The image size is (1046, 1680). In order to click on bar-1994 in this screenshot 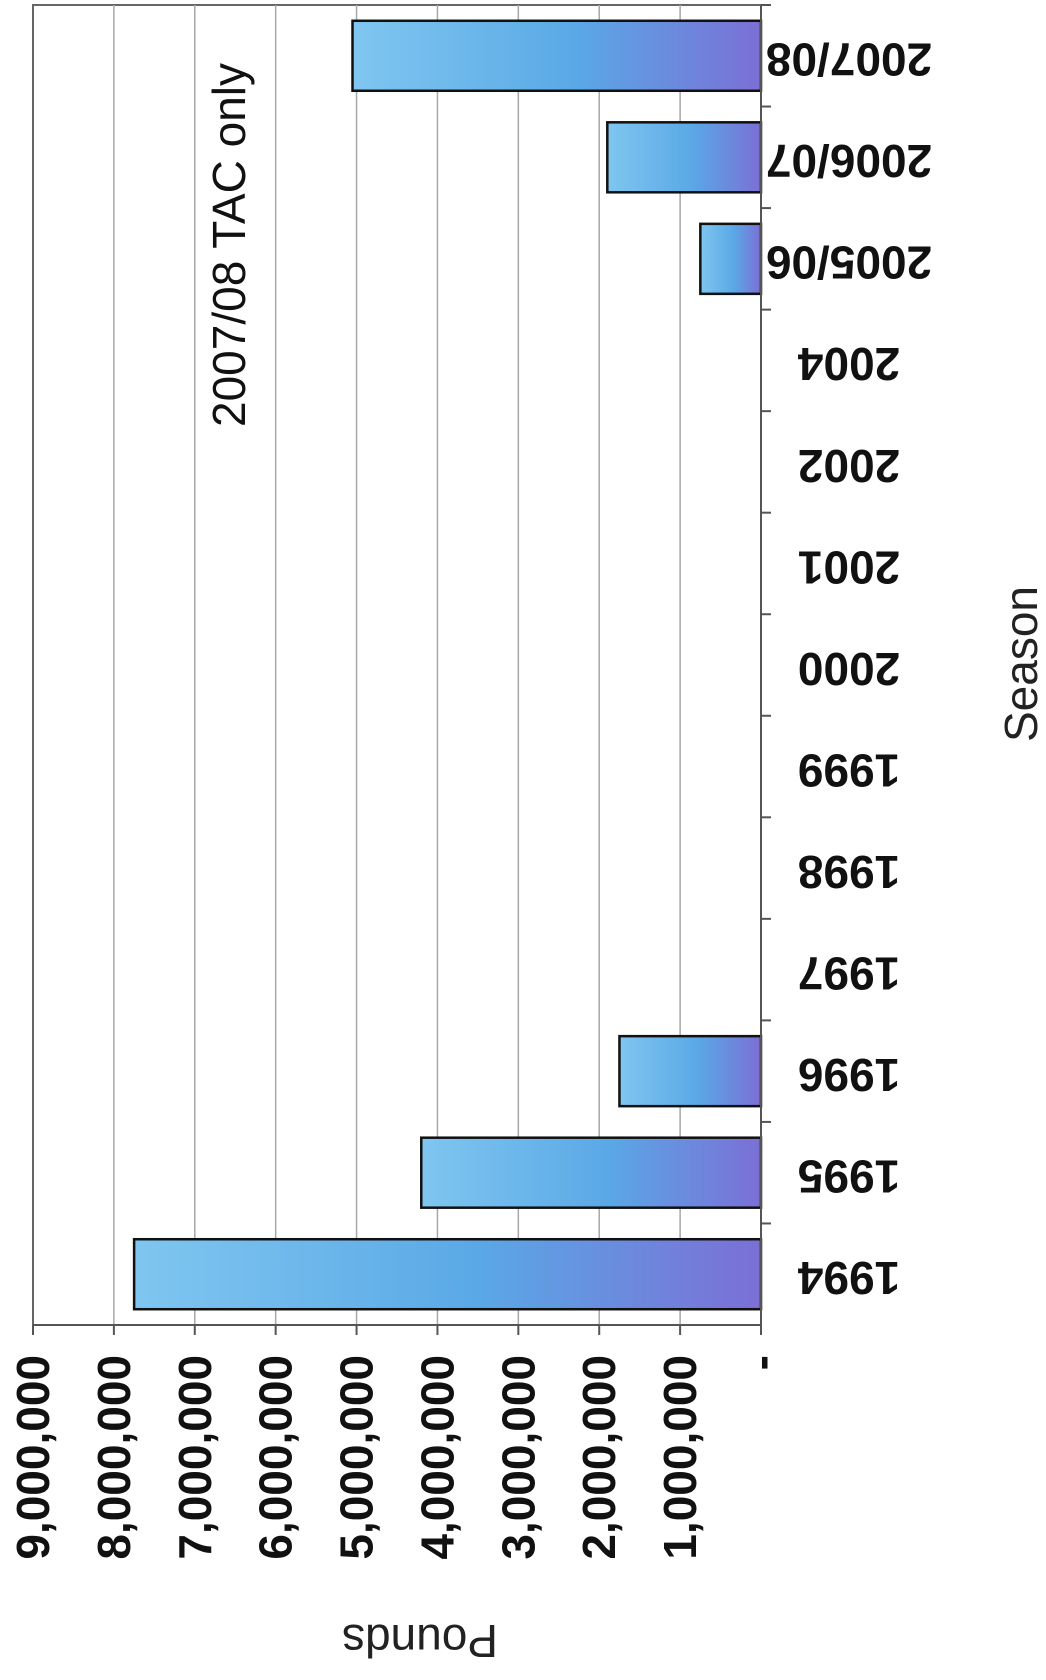, I will do `click(447, 1274)`.